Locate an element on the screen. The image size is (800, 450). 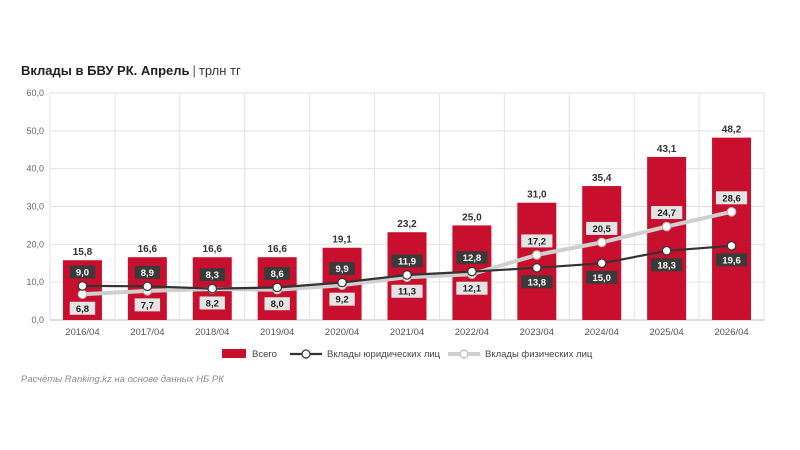
label-legal-entities: 19,6 is located at coordinates (731, 260).